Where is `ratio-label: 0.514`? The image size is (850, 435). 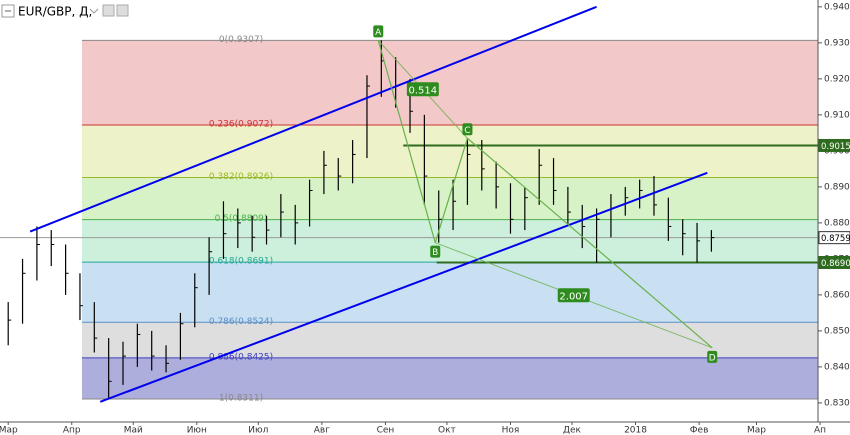
ratio-label: 0.514 is located at coordinates (423, 90).